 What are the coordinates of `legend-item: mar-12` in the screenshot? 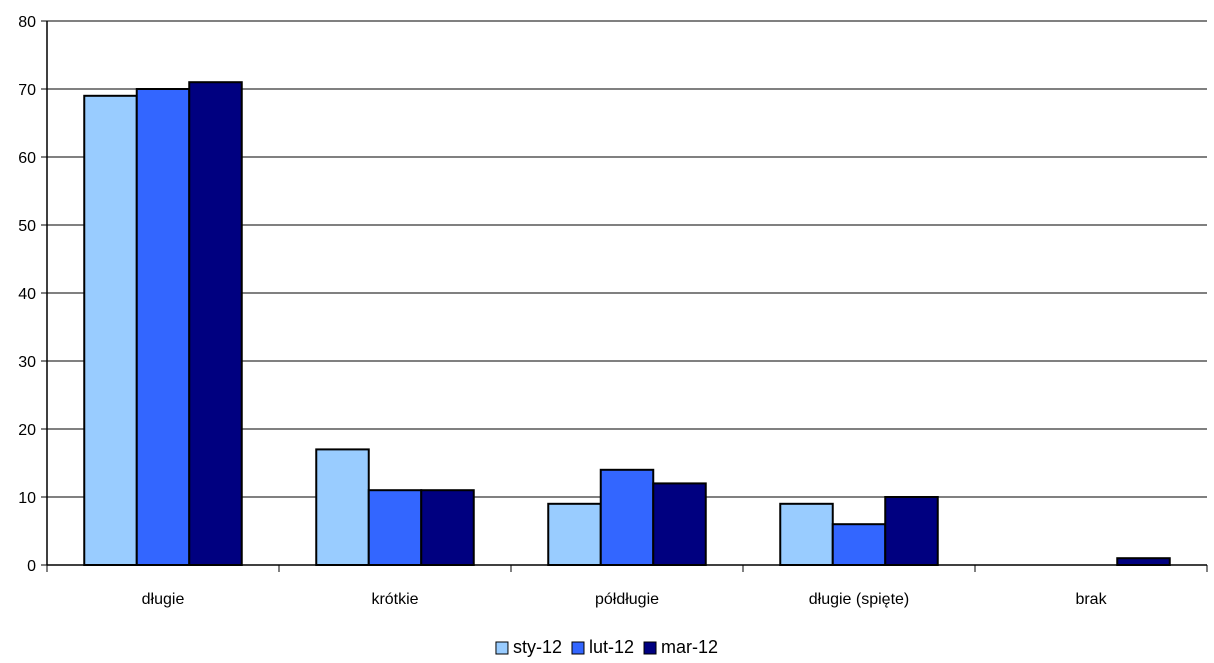 It's located at (680, 647).